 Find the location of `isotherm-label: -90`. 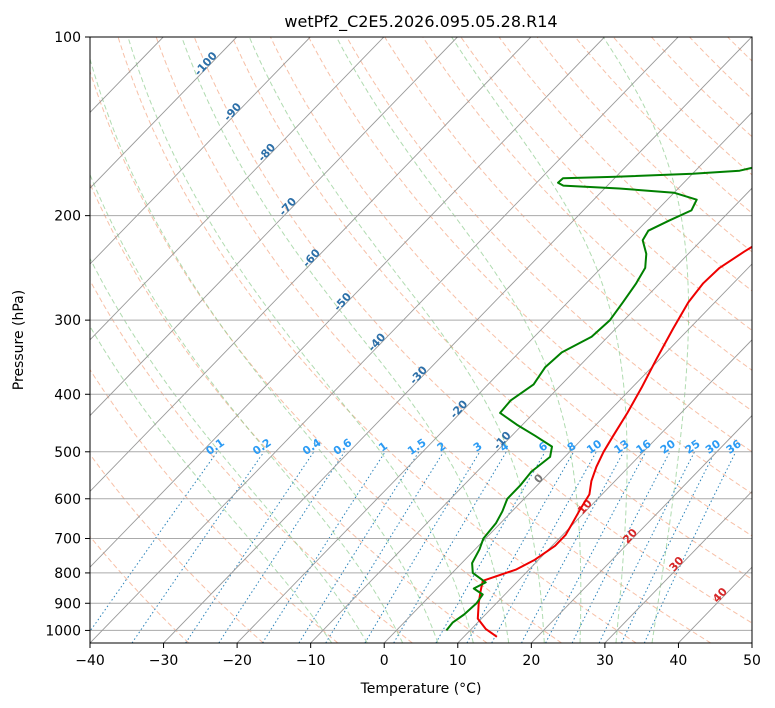

isotherm-label: -90 is located at coordinates (232, 112).